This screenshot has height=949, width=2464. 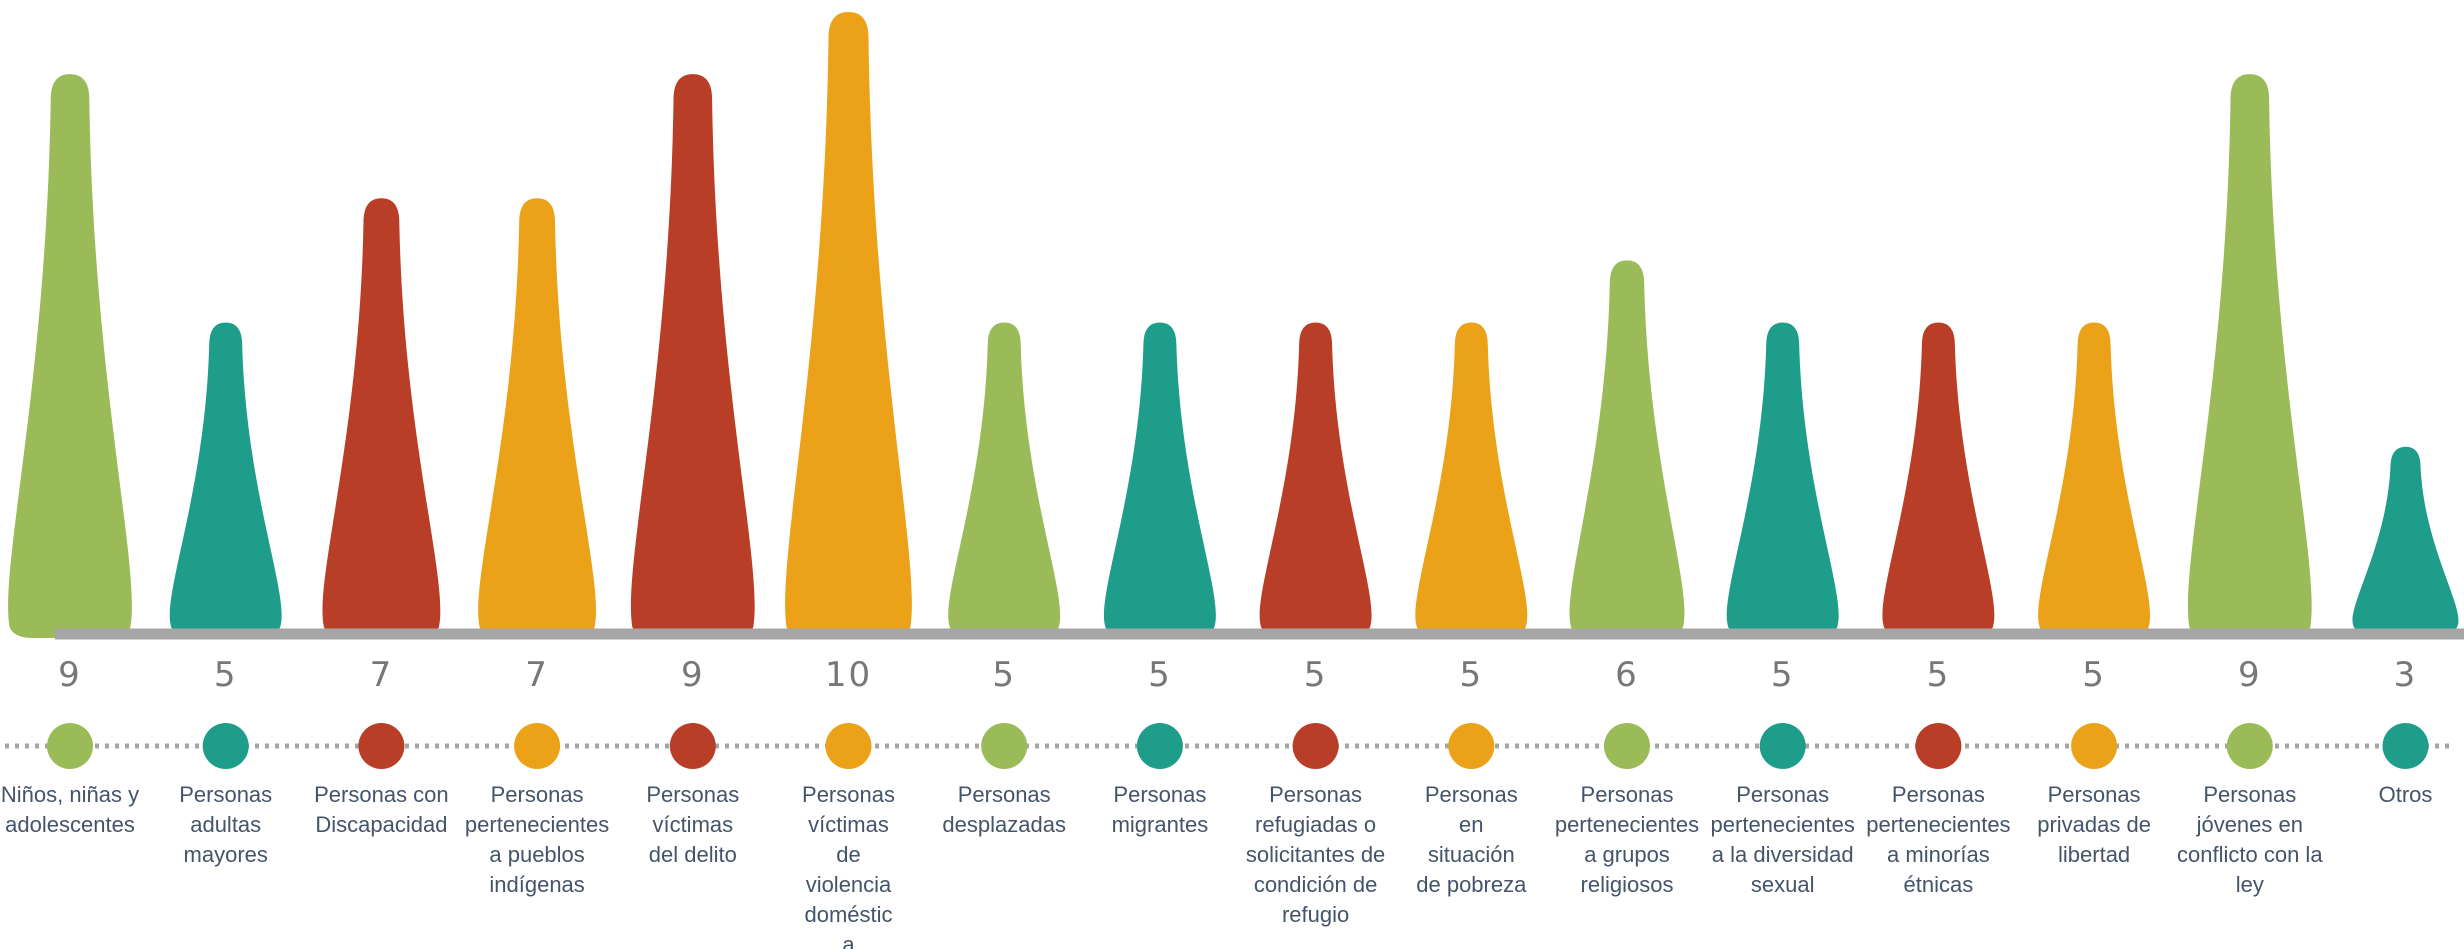 I want to click on category-label-personas-jovenes-en-conflicto-con-la-ley: Personas jóvenes en conflicto con la ley, so click(x=2250, y=839).